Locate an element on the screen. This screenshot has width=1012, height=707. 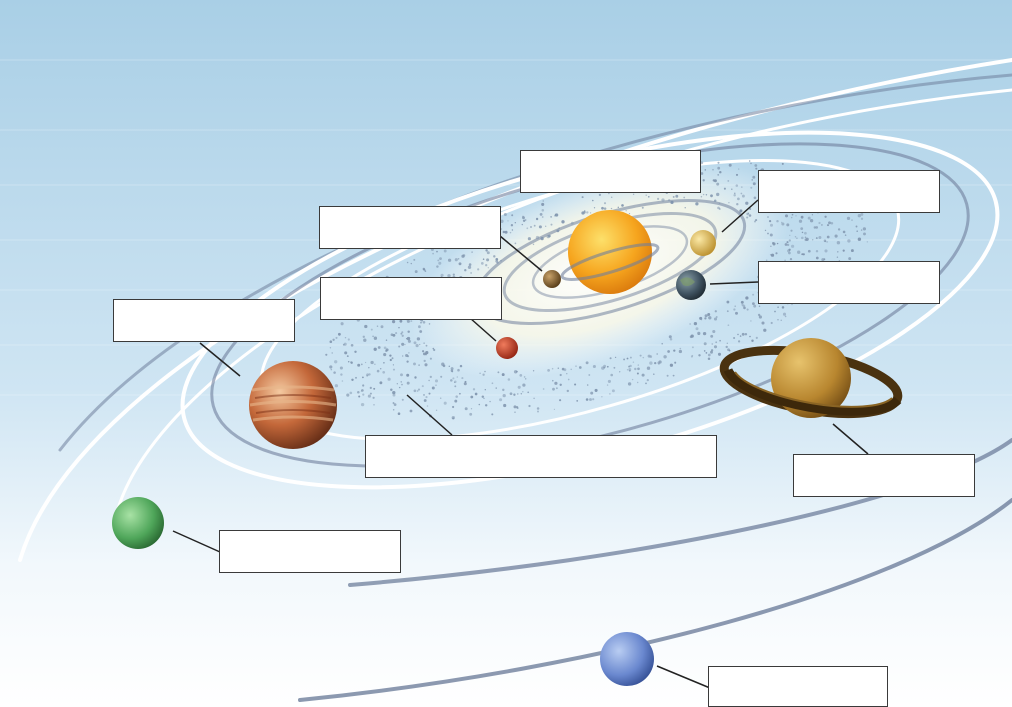
label-box-green-planet is located at coordinates (310, 551).